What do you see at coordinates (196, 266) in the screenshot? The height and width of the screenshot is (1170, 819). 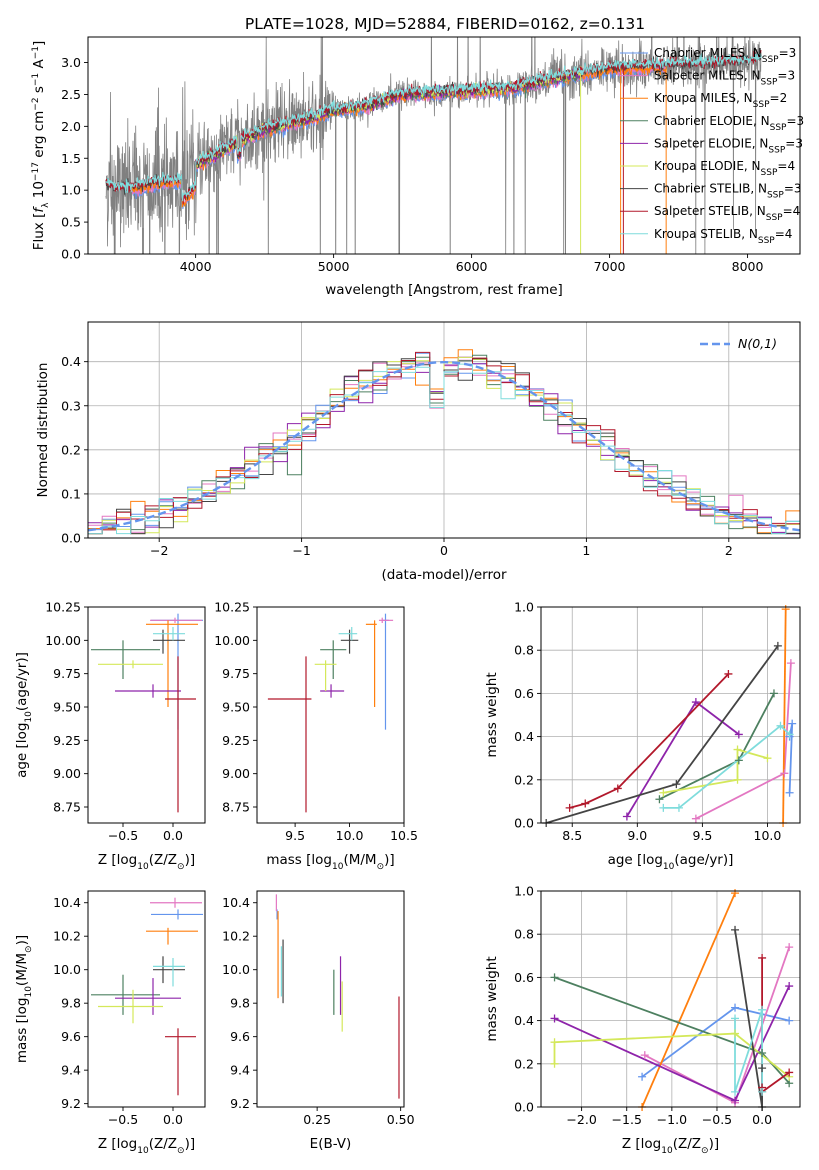 I see `x-tick-label: 4000` at bounding box center [196, 266].